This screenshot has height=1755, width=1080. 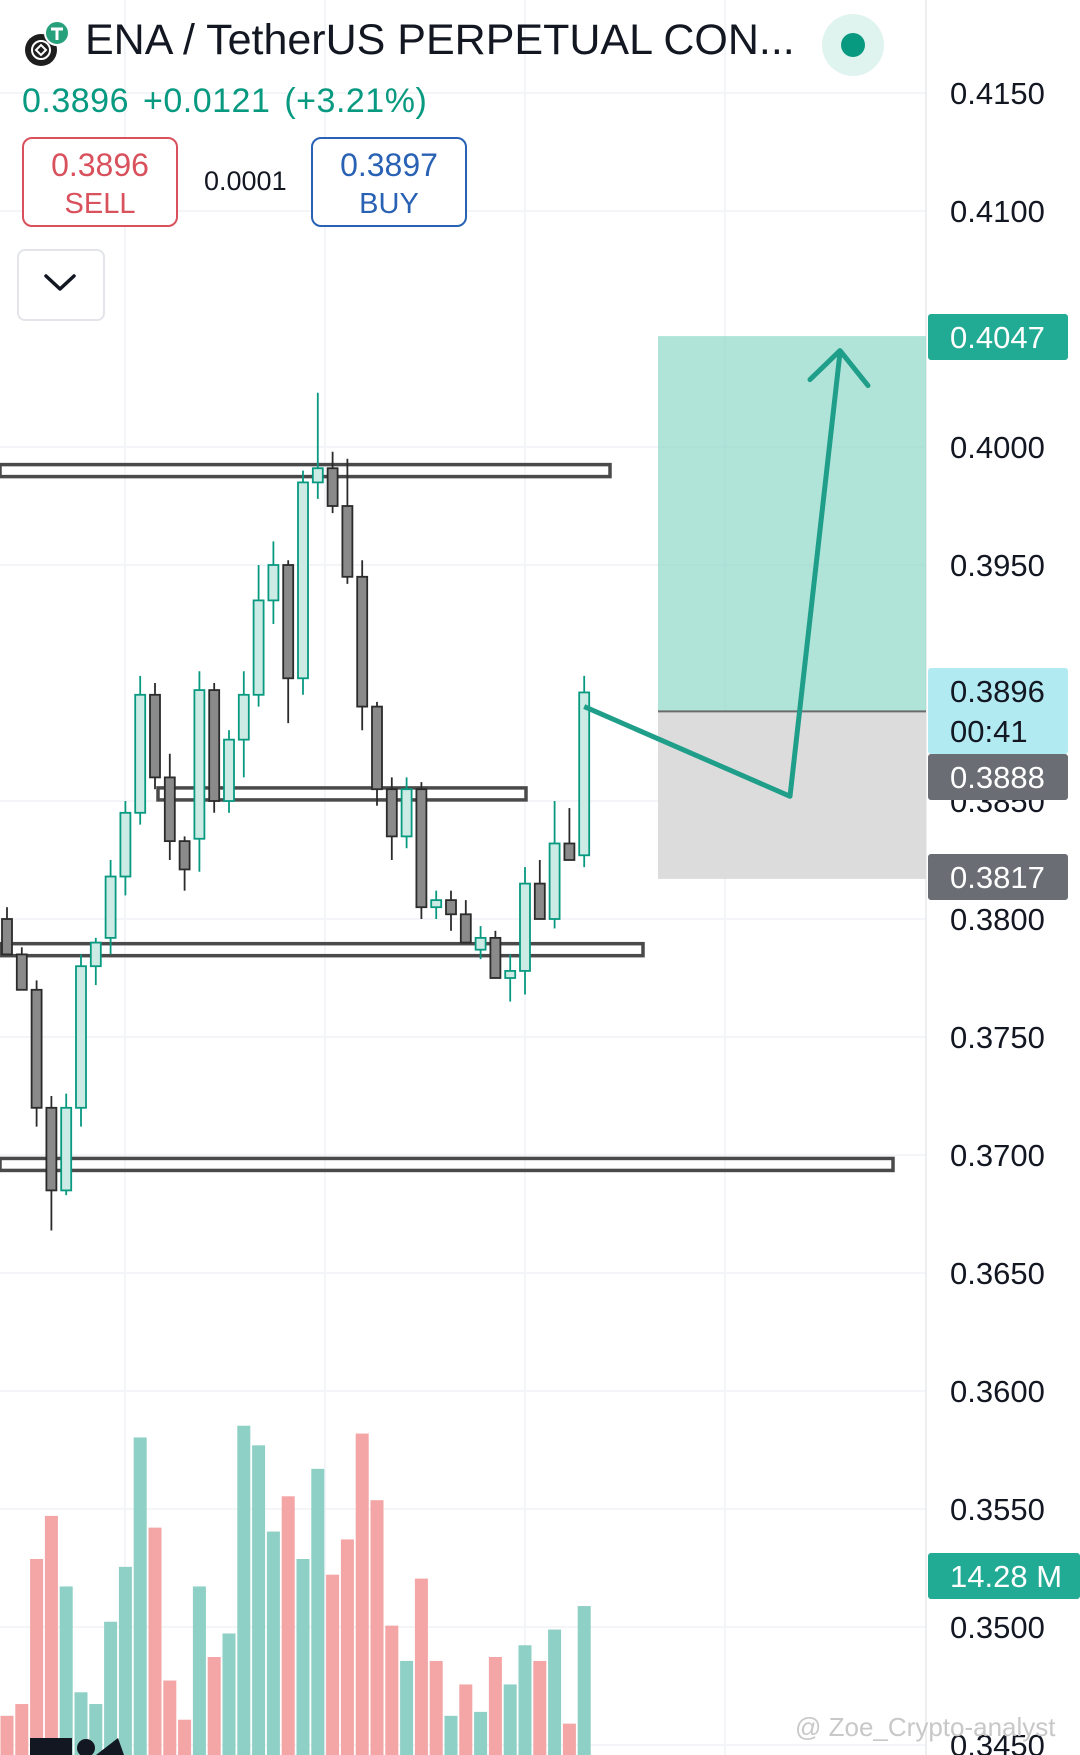 What do you see at coordinates (60, 282) in the screenshot?
I see `chevron-down-icon` at bounding box center [60, 282].